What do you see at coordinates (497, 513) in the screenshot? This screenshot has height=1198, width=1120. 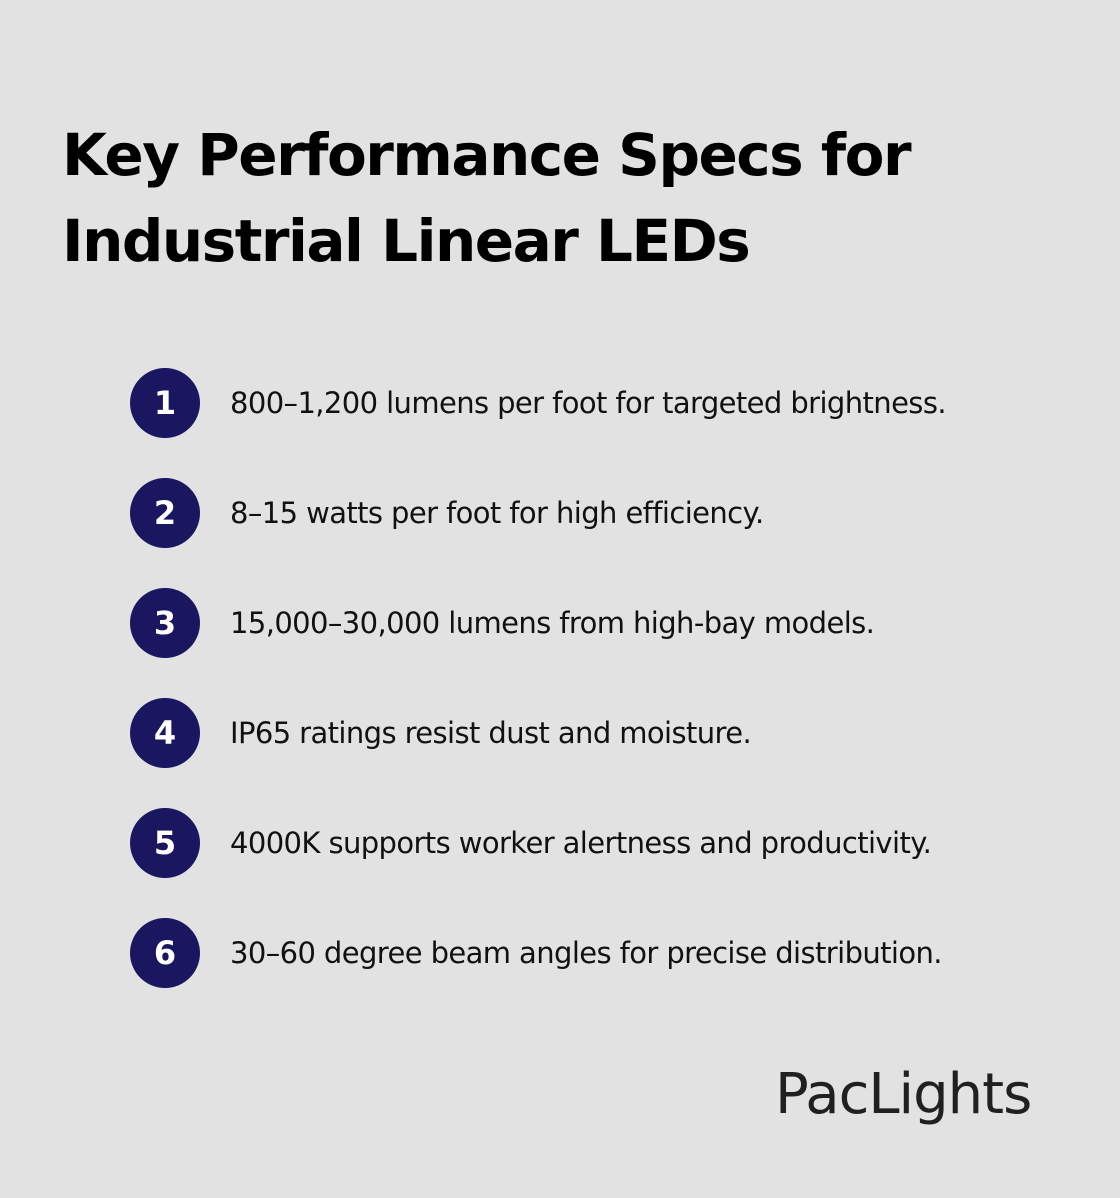 I see `list-item-text: 8–15 watts per foot for high efficiency.` at bounding box center [497, 513].